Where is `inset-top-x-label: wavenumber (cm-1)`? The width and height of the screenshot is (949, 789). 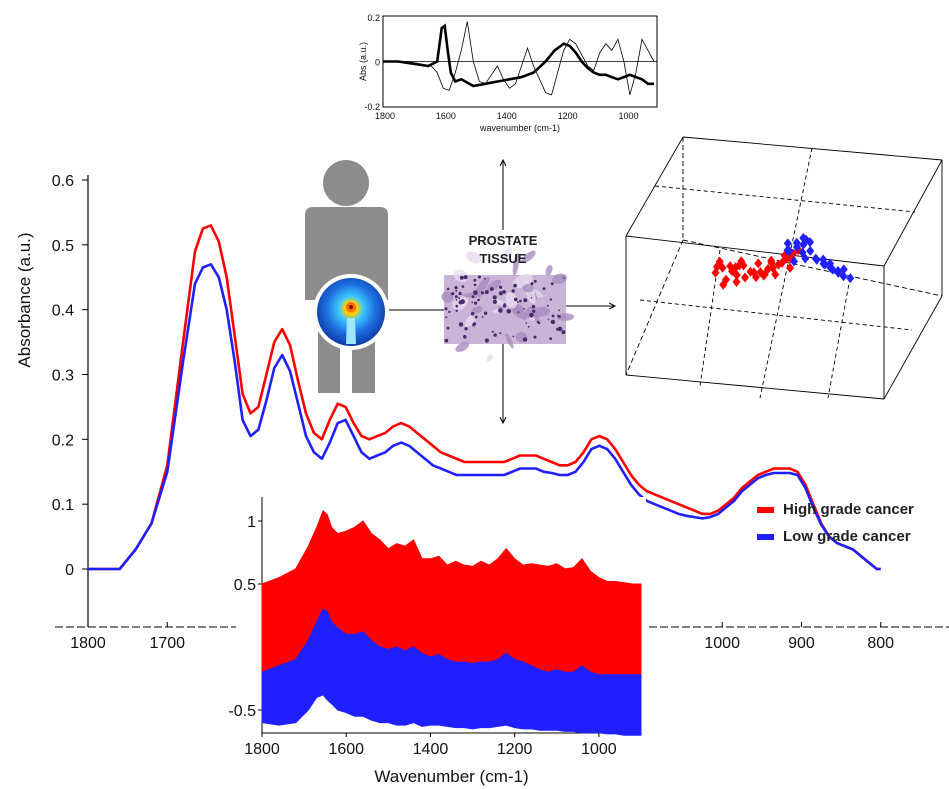
inset-top-x-label: wavenumber (cm-1) is located at coordinates (519, 128).